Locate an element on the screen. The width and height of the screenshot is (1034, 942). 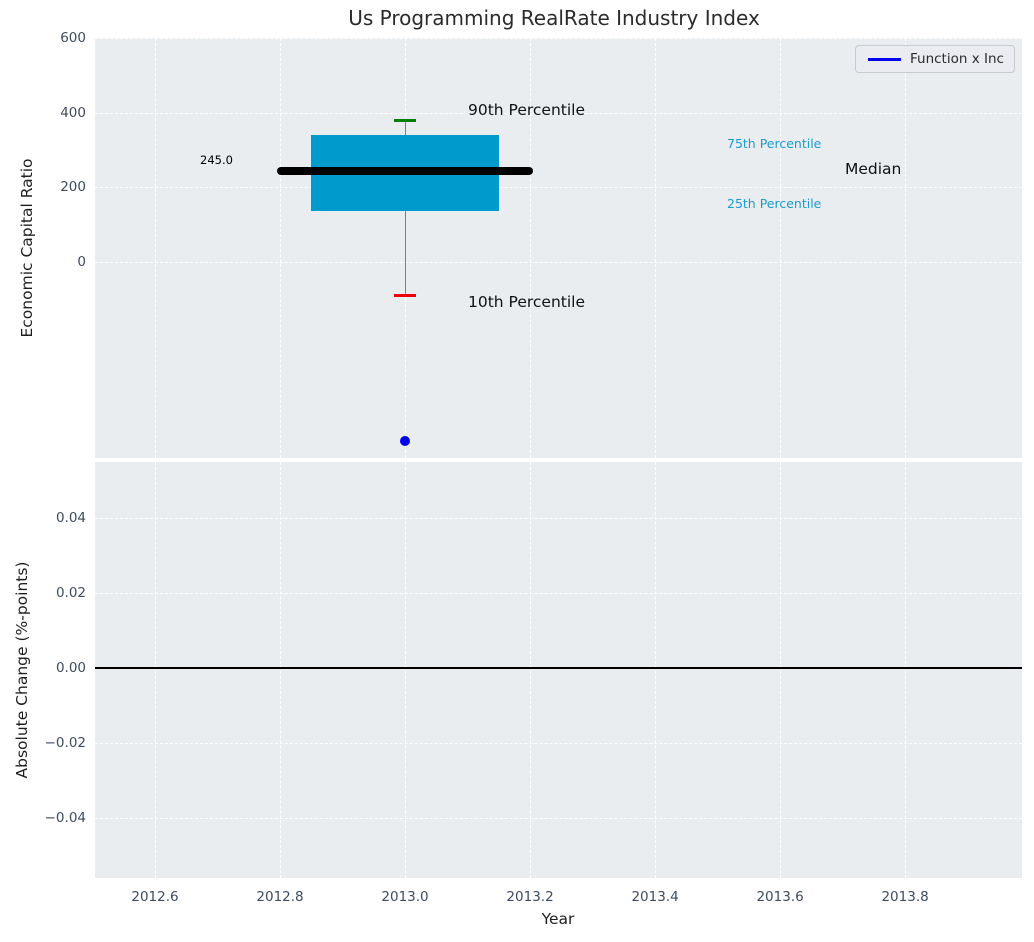
x-tick-label: 2013.8 is located at coordinates (905, 897).